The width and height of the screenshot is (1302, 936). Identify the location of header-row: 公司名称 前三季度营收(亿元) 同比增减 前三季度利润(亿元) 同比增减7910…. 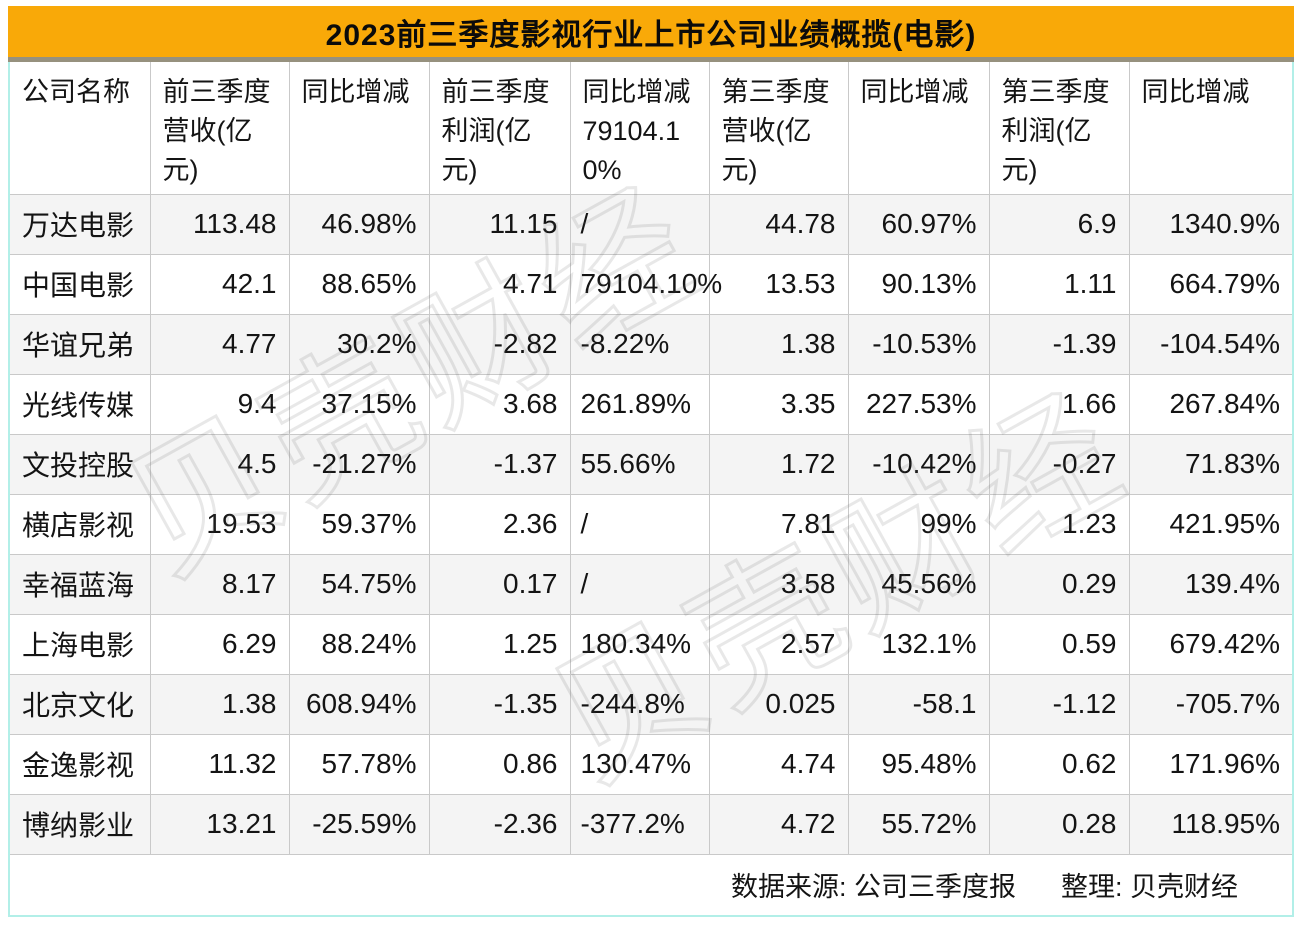
(651, 128).